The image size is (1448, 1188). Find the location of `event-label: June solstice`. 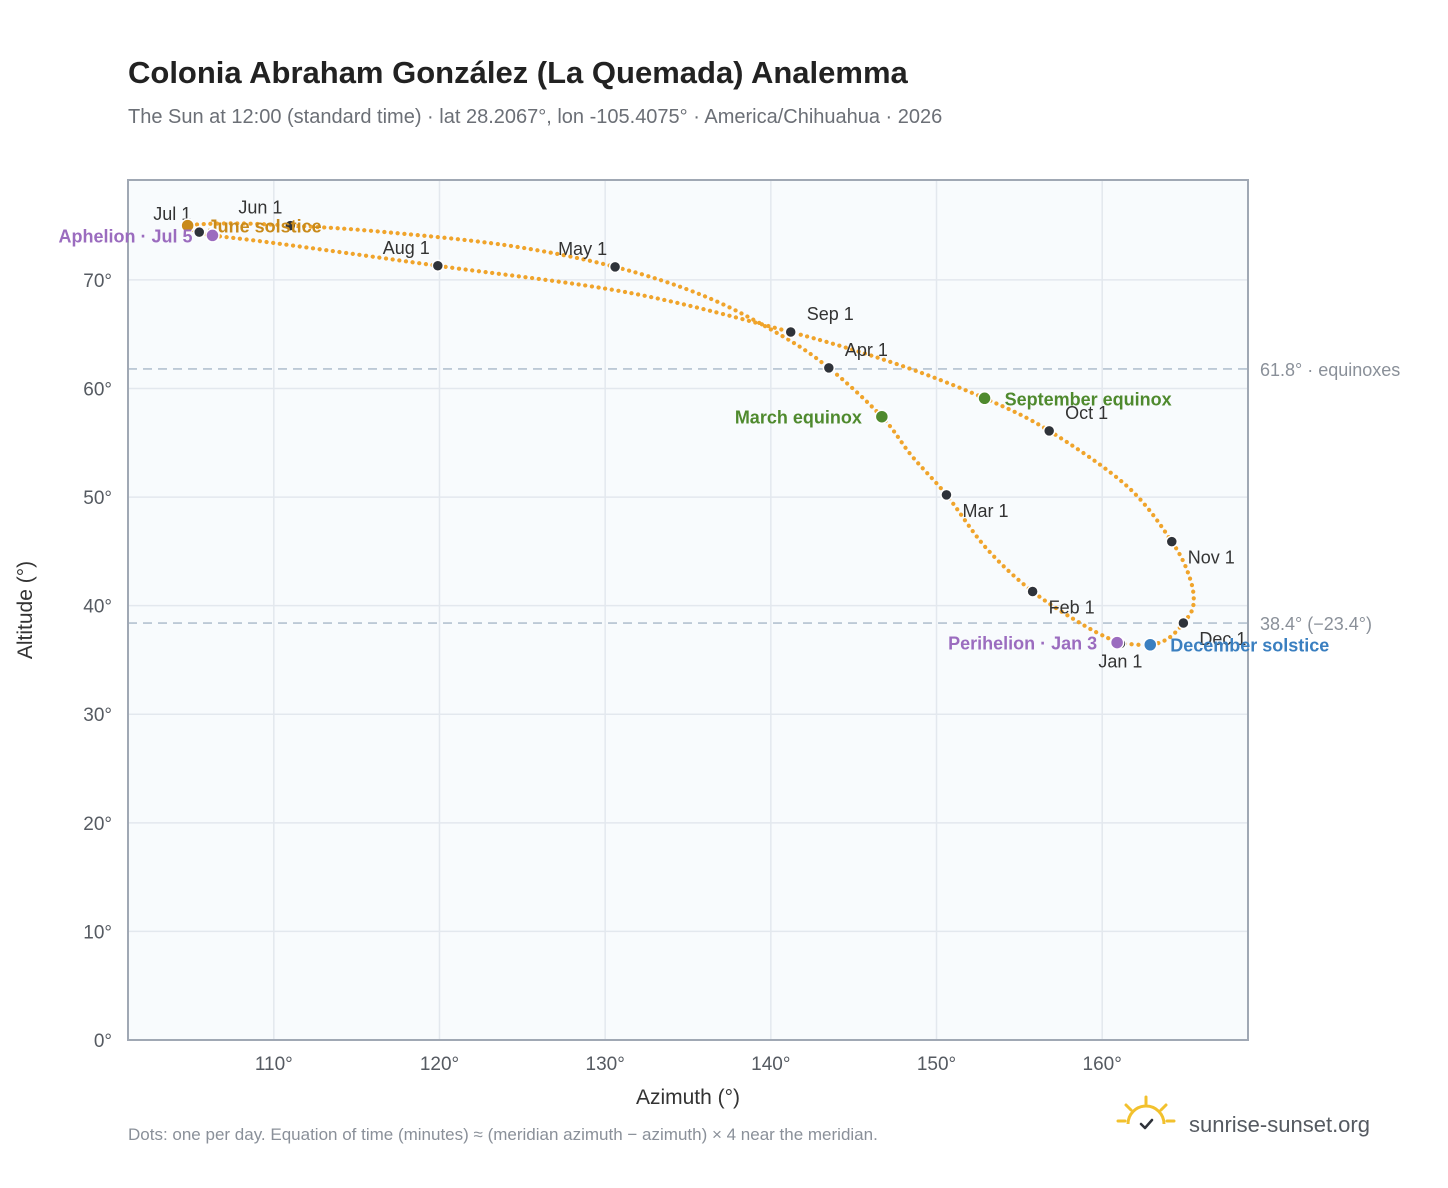

event-label: June solstice is located at coordinates (265, 227).